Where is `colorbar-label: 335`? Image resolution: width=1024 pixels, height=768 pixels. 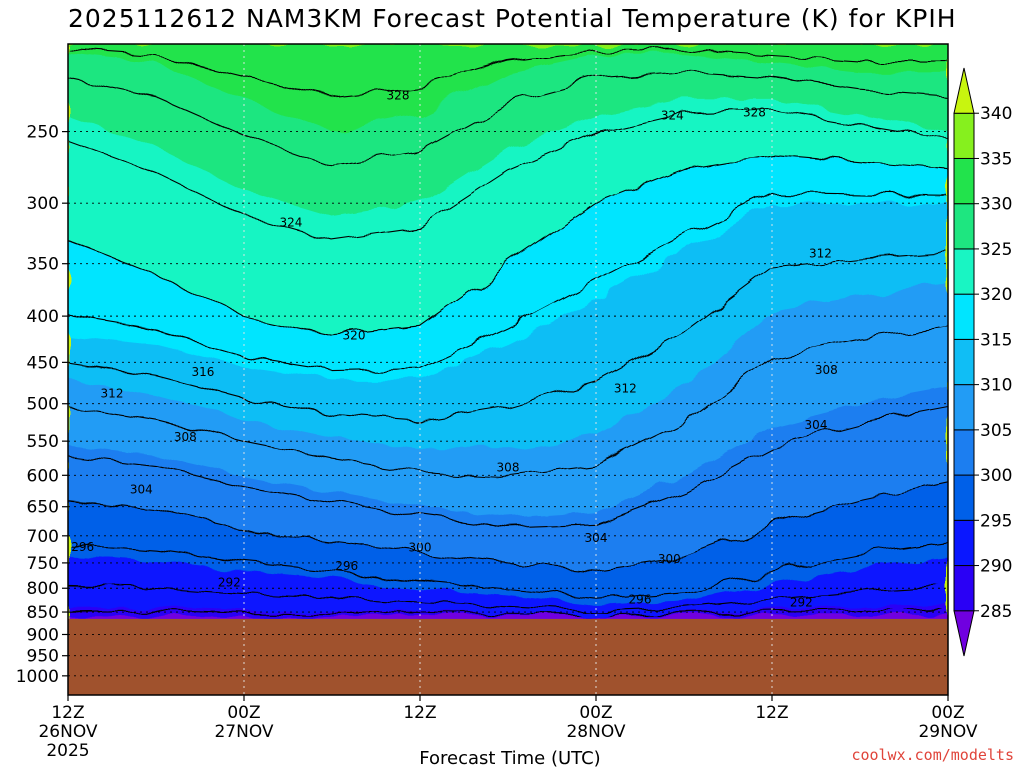 colorbar-label: 335 is located at coordinates (996, 159).